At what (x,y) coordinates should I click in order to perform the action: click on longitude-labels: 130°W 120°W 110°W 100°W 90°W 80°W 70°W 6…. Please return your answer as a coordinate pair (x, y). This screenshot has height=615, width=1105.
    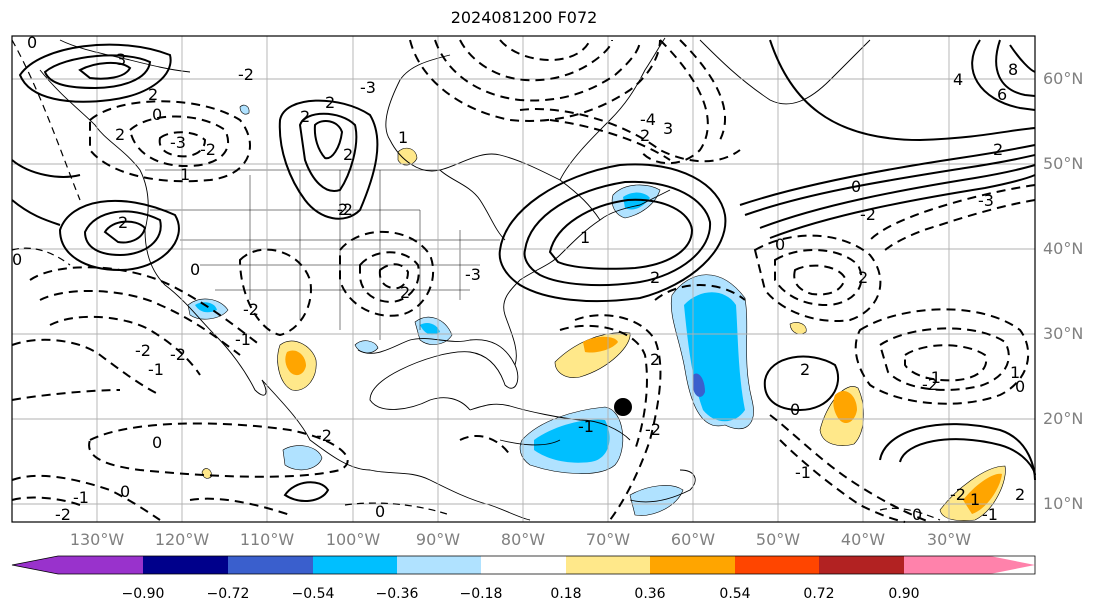
    Looking at the image, I should click on (520, 539).